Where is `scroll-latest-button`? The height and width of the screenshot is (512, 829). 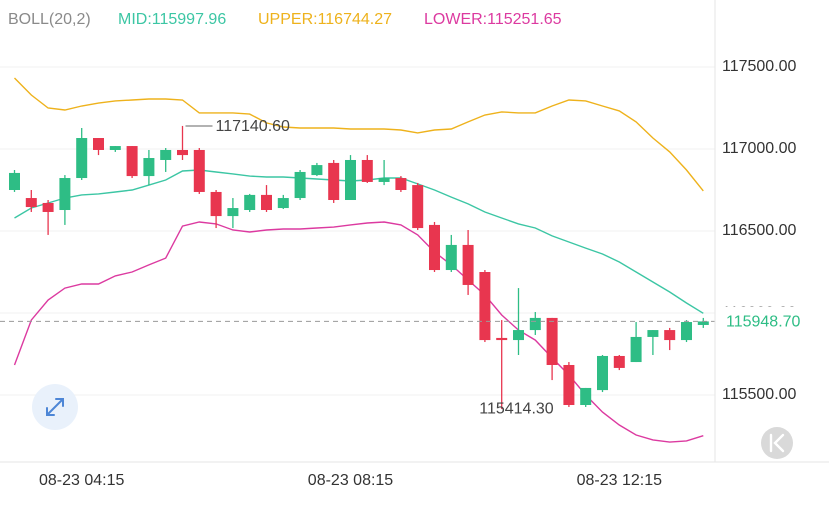
scroll-latest-button is located at coordinates (777, 443).